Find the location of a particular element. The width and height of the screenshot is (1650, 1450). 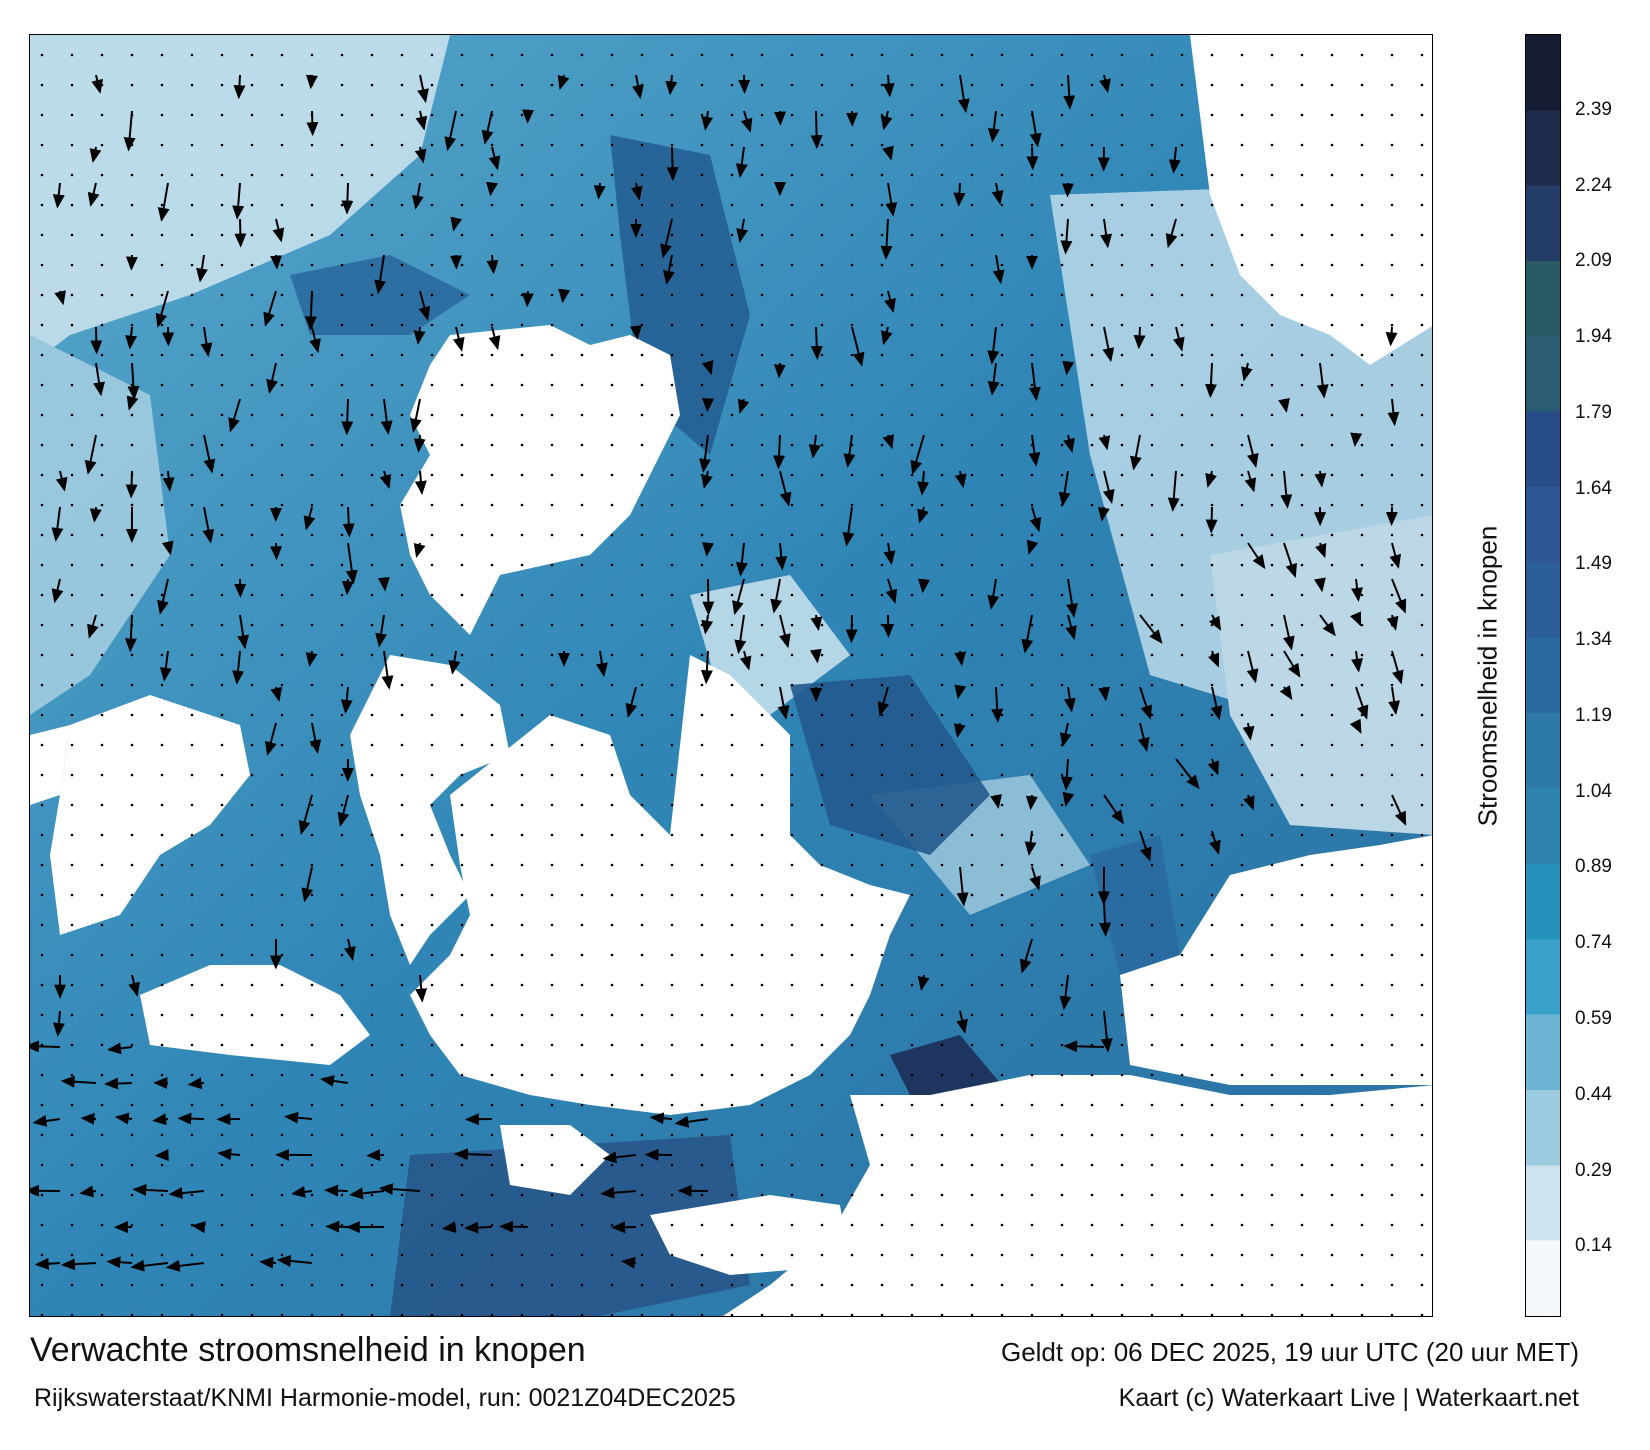

land-northern-england is located at coordinates (430, 810).